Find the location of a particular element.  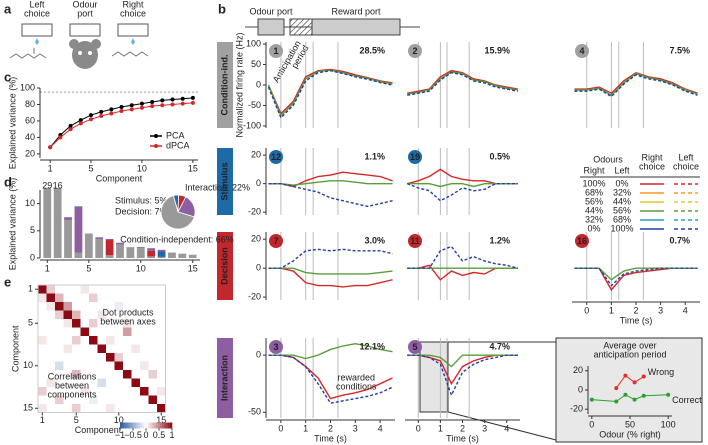

x-tick-label: 100 is located at coordinates (668, 424).